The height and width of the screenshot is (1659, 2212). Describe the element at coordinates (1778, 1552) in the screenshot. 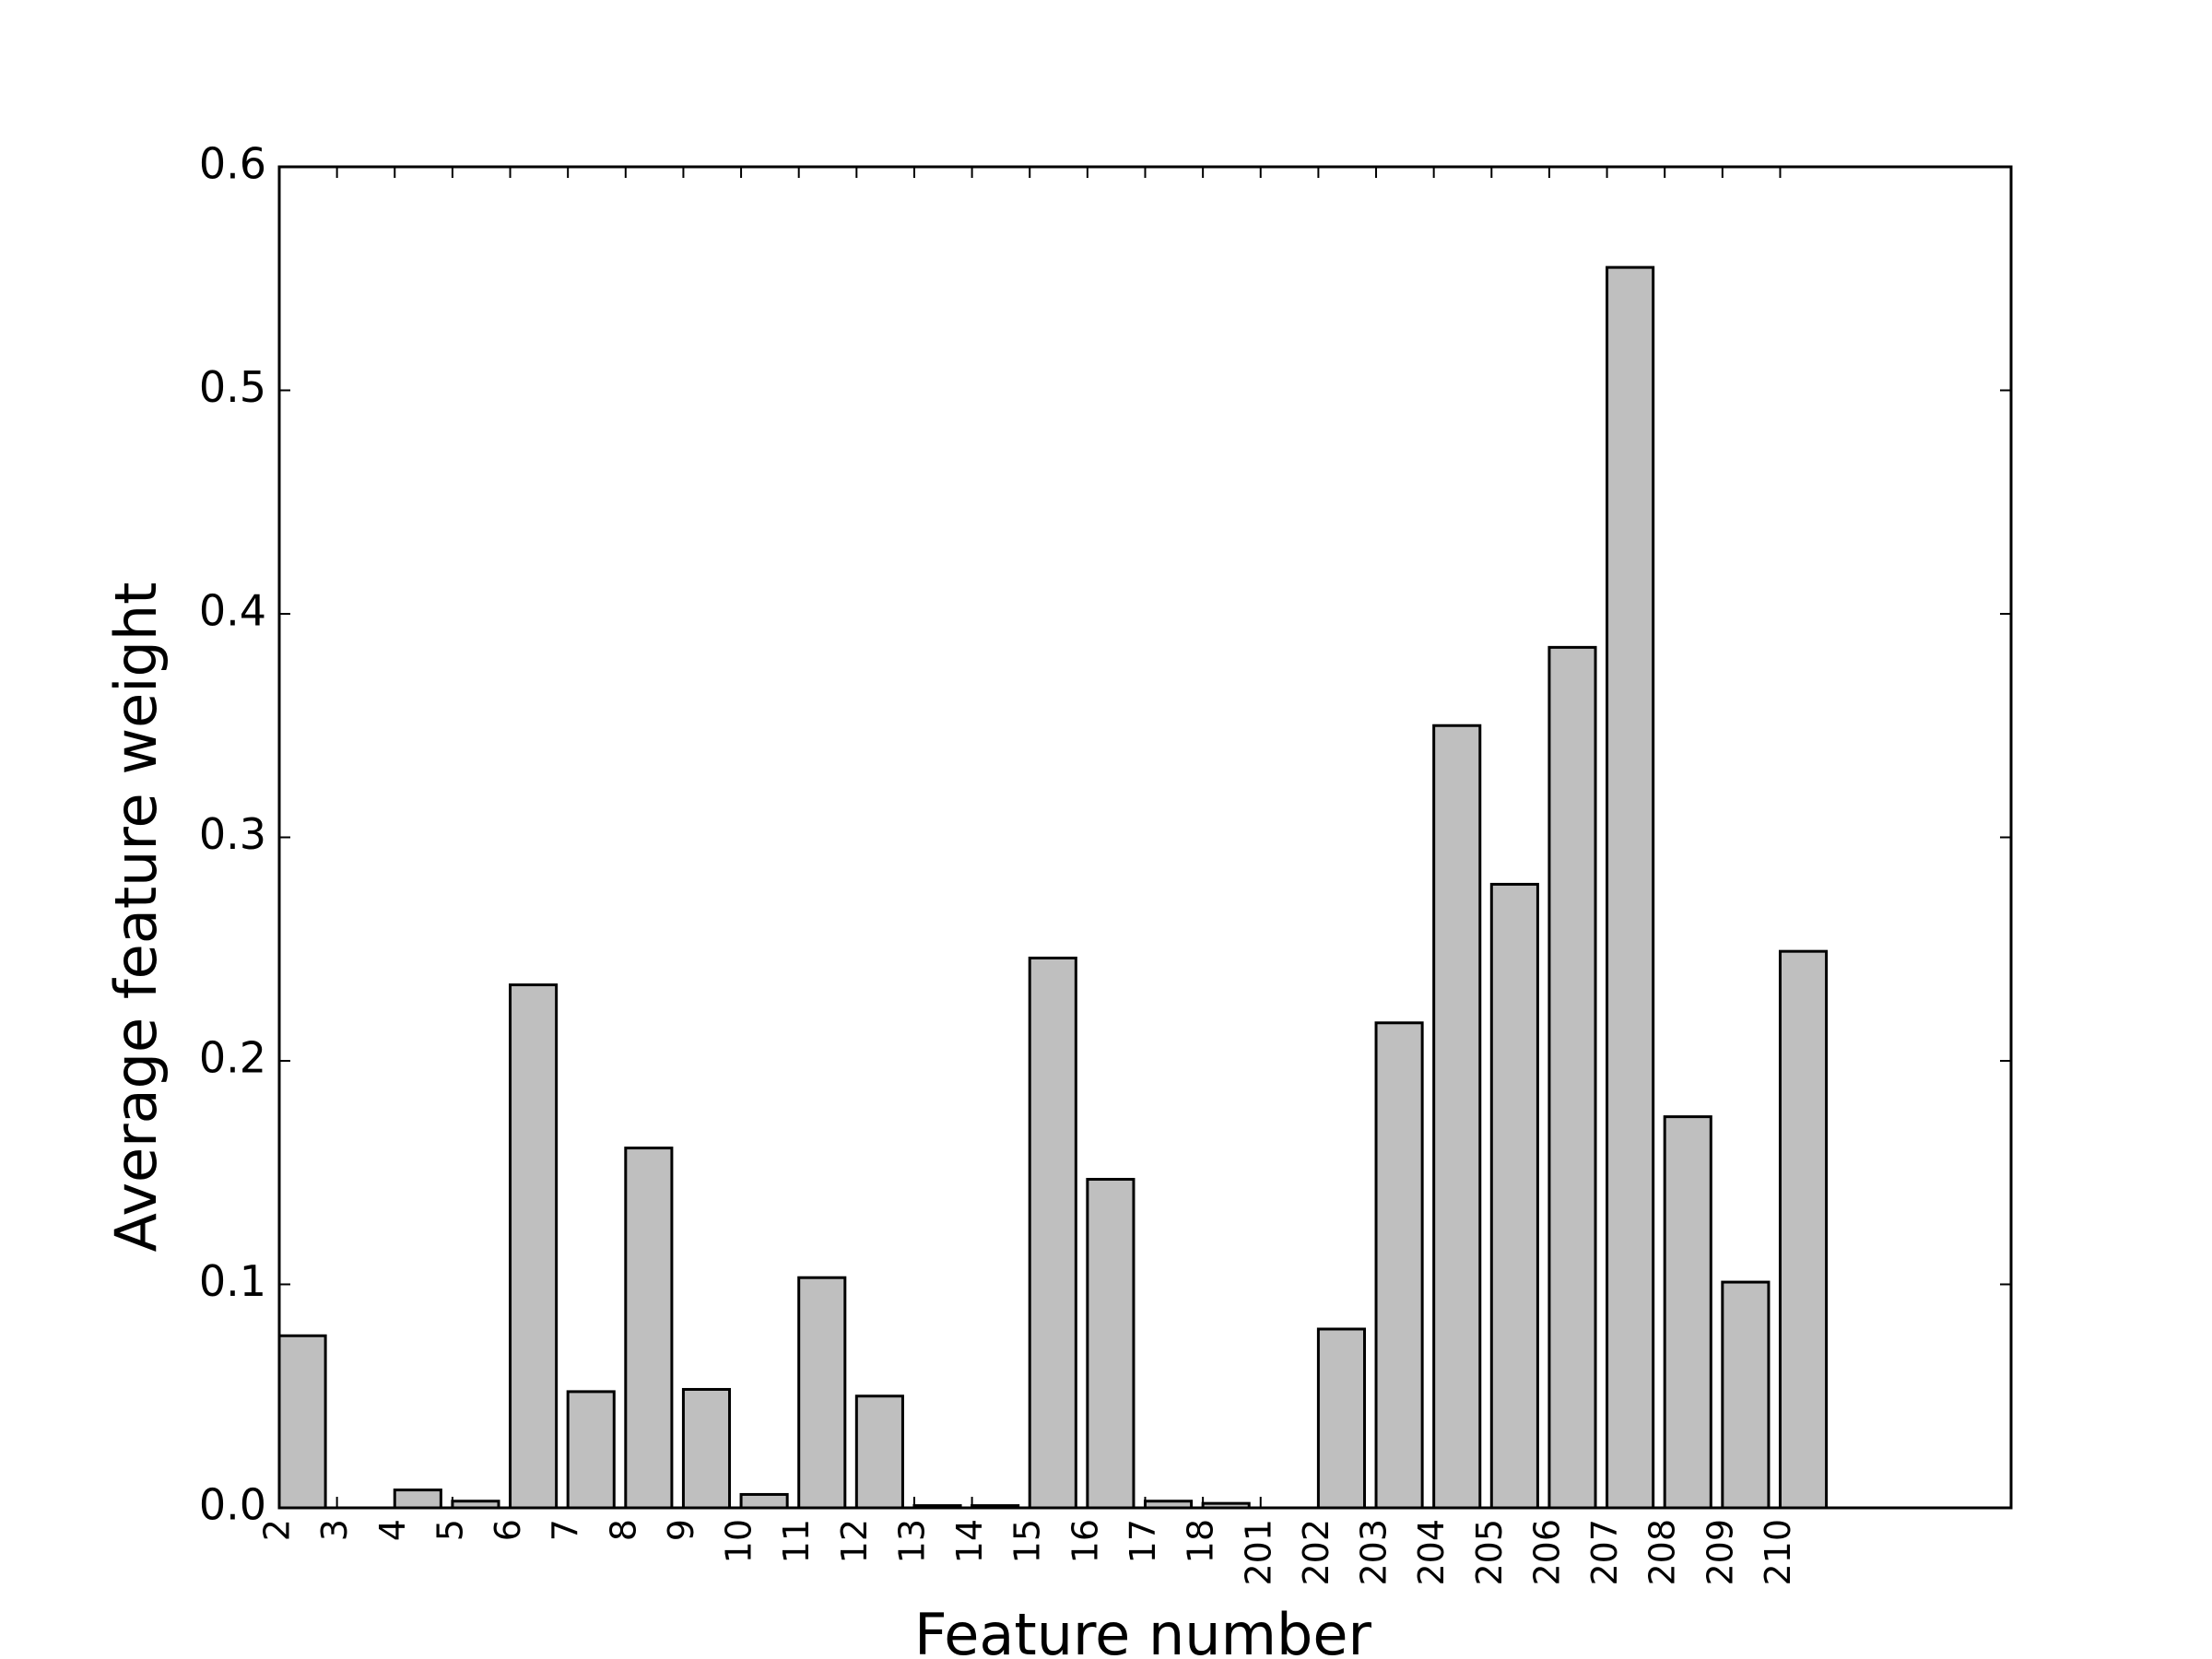

I see `x-tick-label: 210` at that location.